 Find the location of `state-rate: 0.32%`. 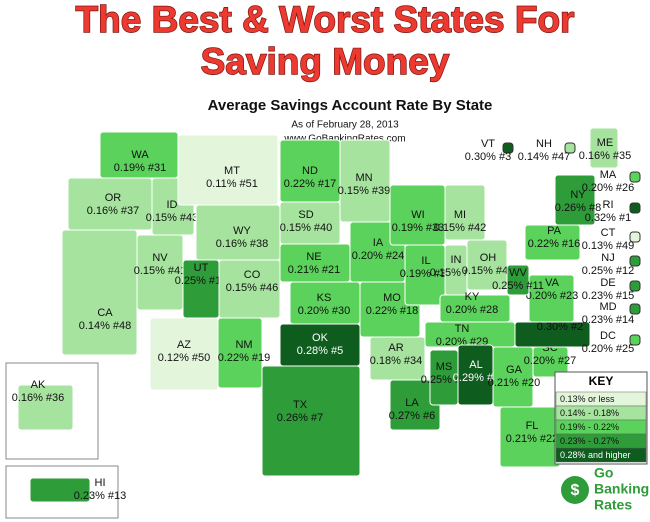

state-rate: 0.32% is located at coordinates (600, 218).